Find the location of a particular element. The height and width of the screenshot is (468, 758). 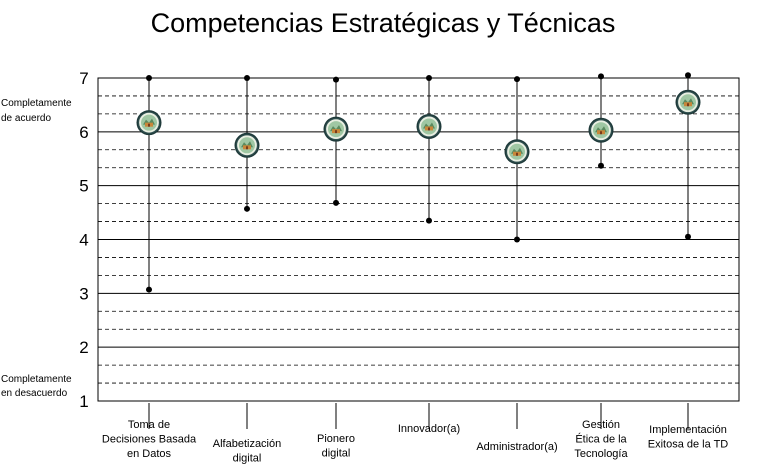

category-label: Pionero digital is located at coordinates (336, 446).